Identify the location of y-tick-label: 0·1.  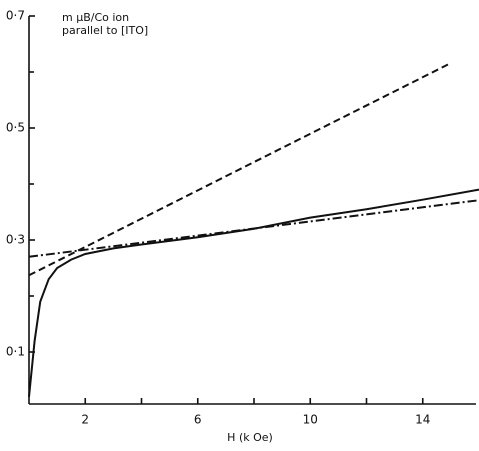
(15, 352).